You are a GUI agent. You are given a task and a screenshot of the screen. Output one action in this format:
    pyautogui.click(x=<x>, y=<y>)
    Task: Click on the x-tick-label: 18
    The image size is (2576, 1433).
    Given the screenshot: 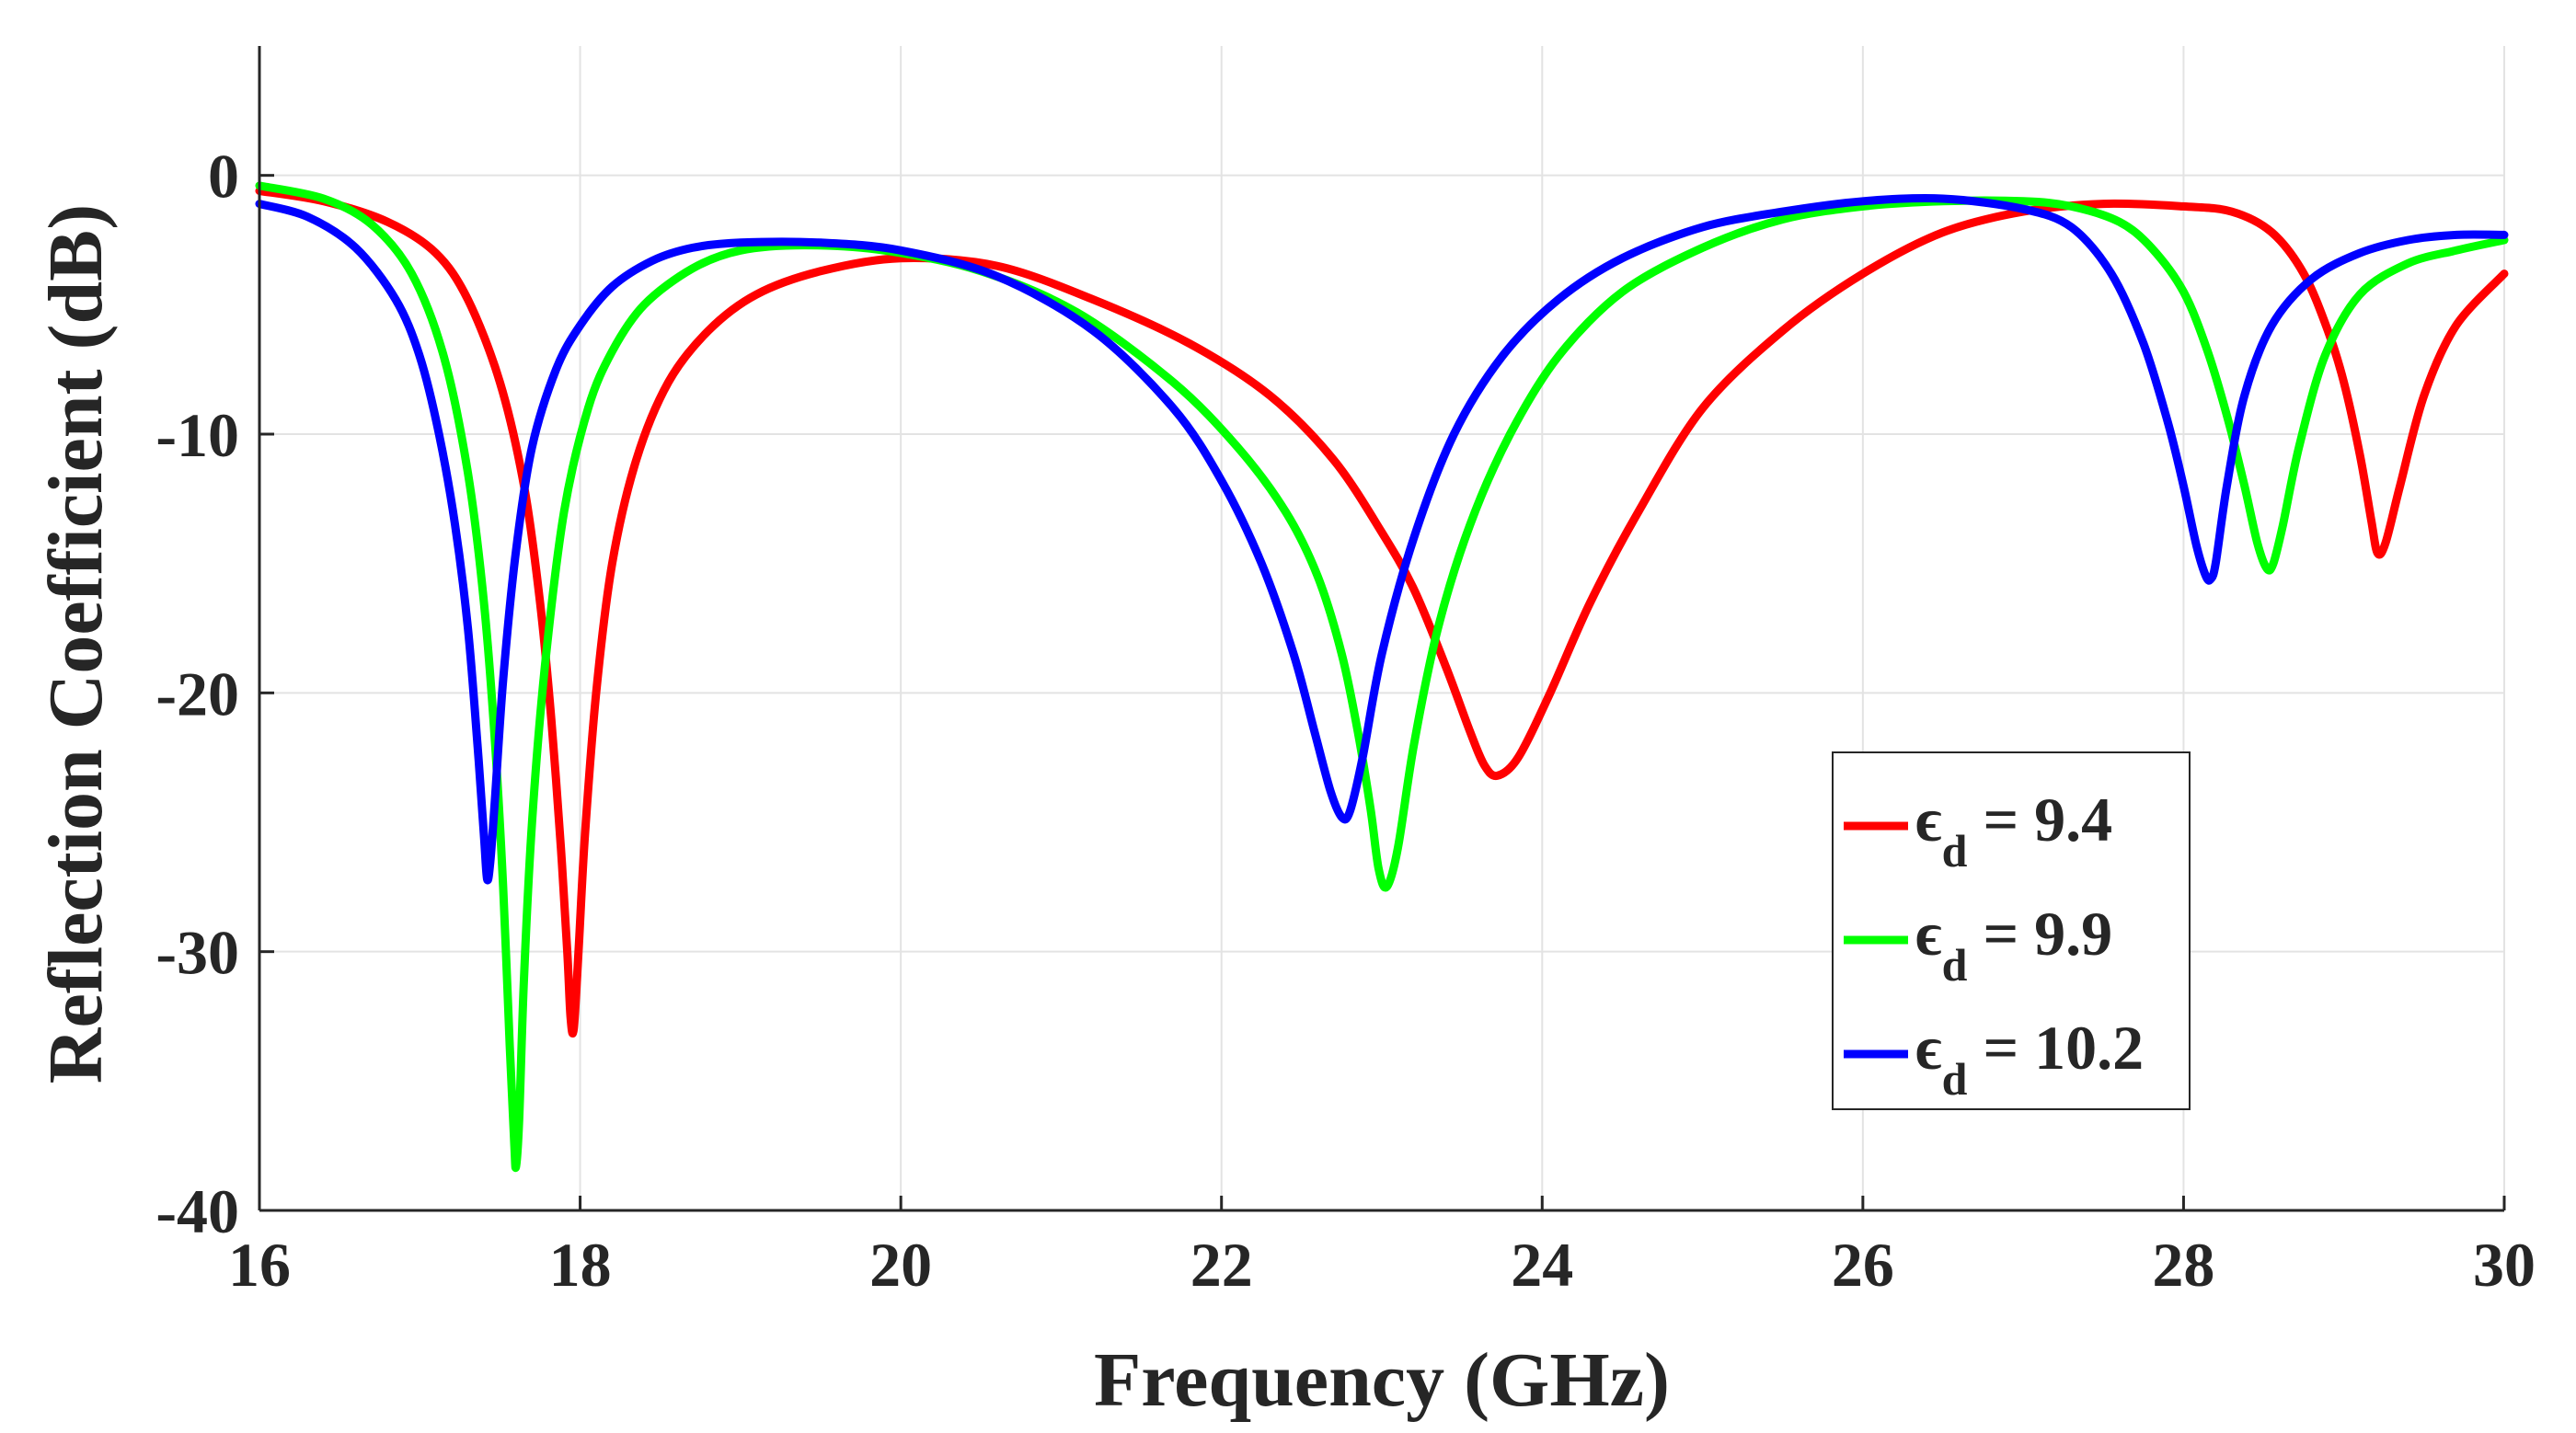 What is the action you would take?
    pyautogui.click(x=580, y=1265)
    